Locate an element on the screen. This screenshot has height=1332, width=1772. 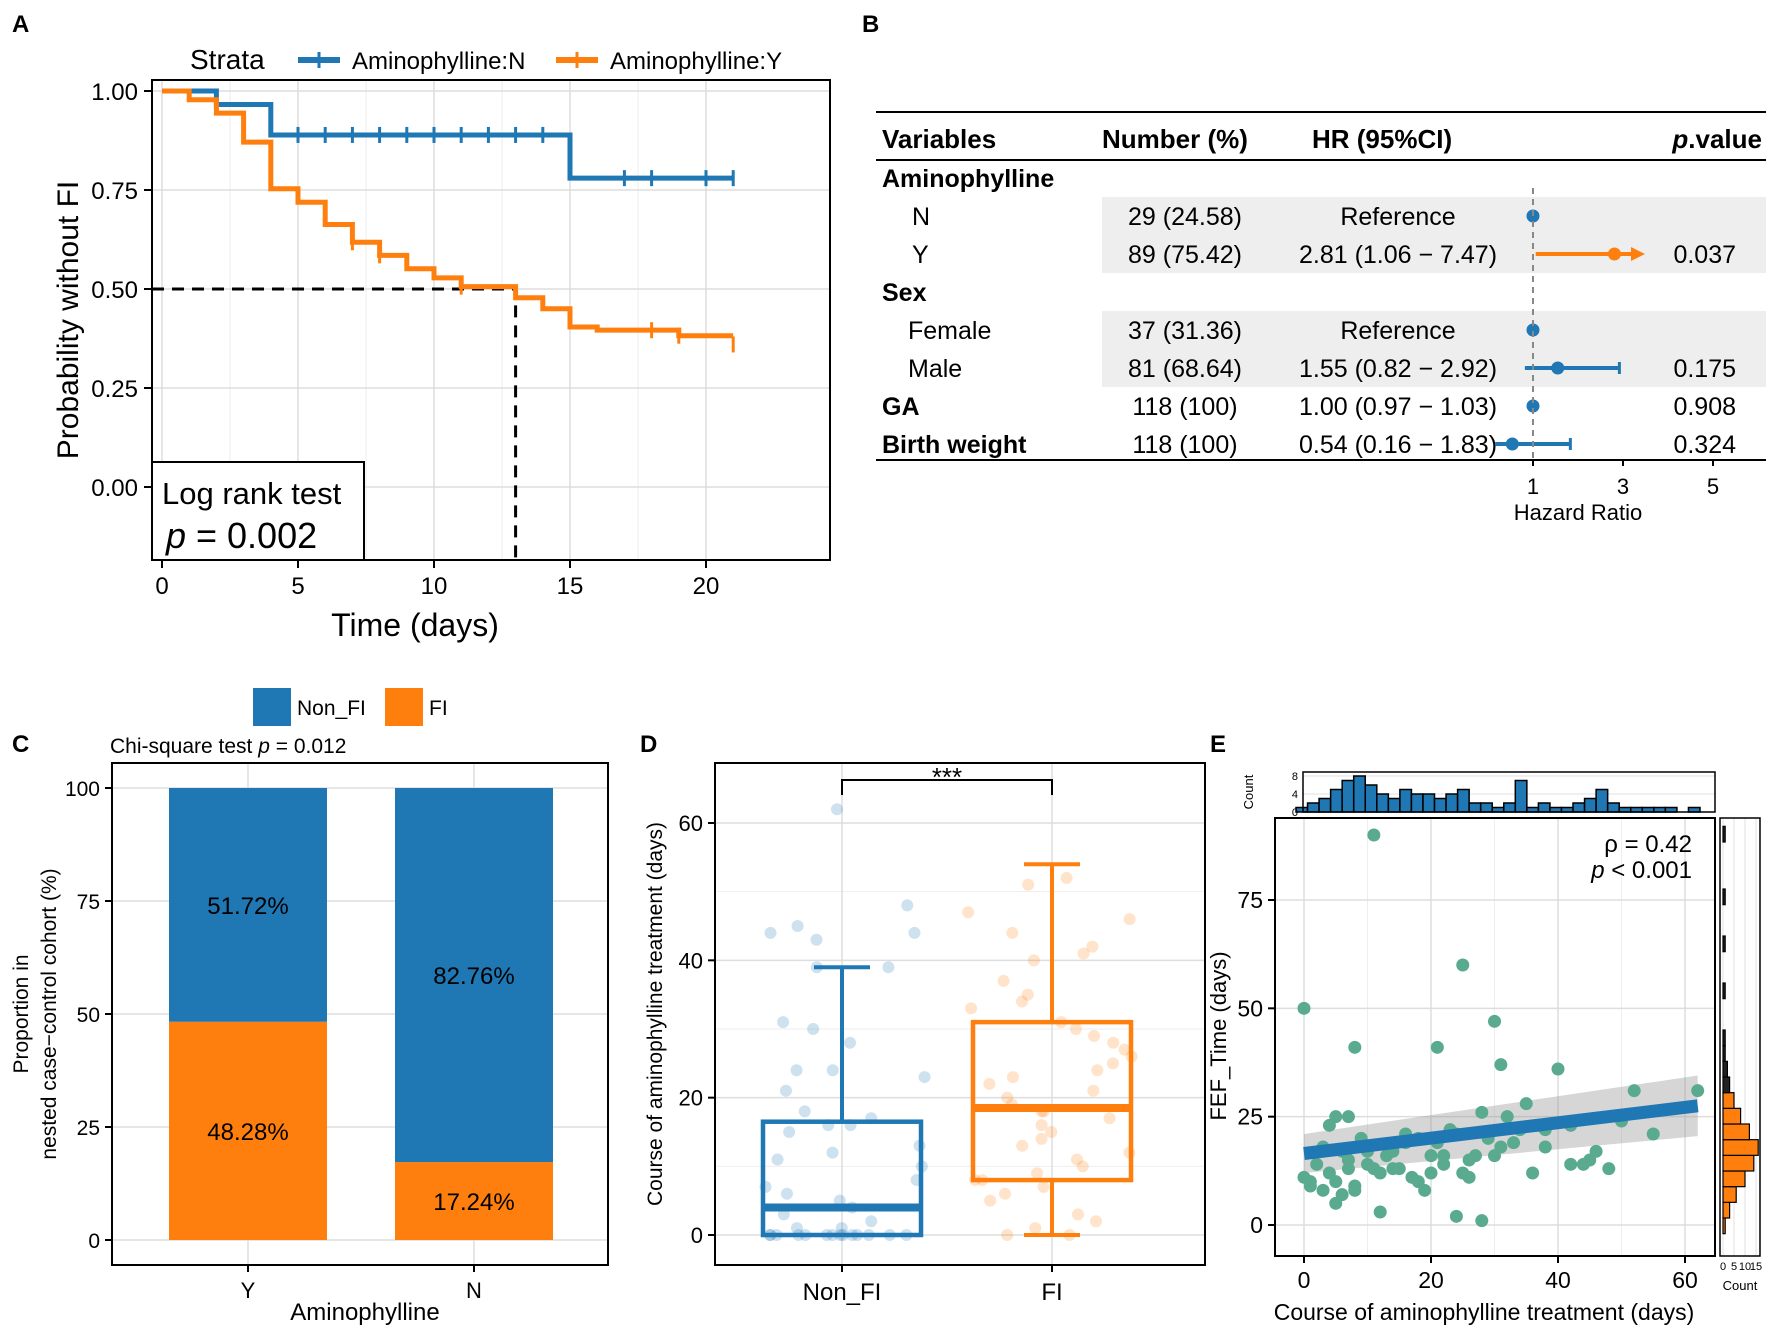
top-histogram-count-label: Count is located at coordinates (1248, 791).